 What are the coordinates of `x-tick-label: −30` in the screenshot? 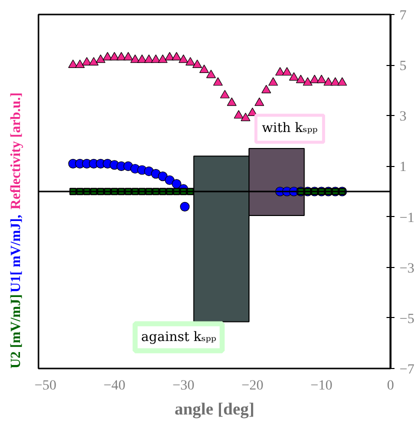 It's located at (183, 386).